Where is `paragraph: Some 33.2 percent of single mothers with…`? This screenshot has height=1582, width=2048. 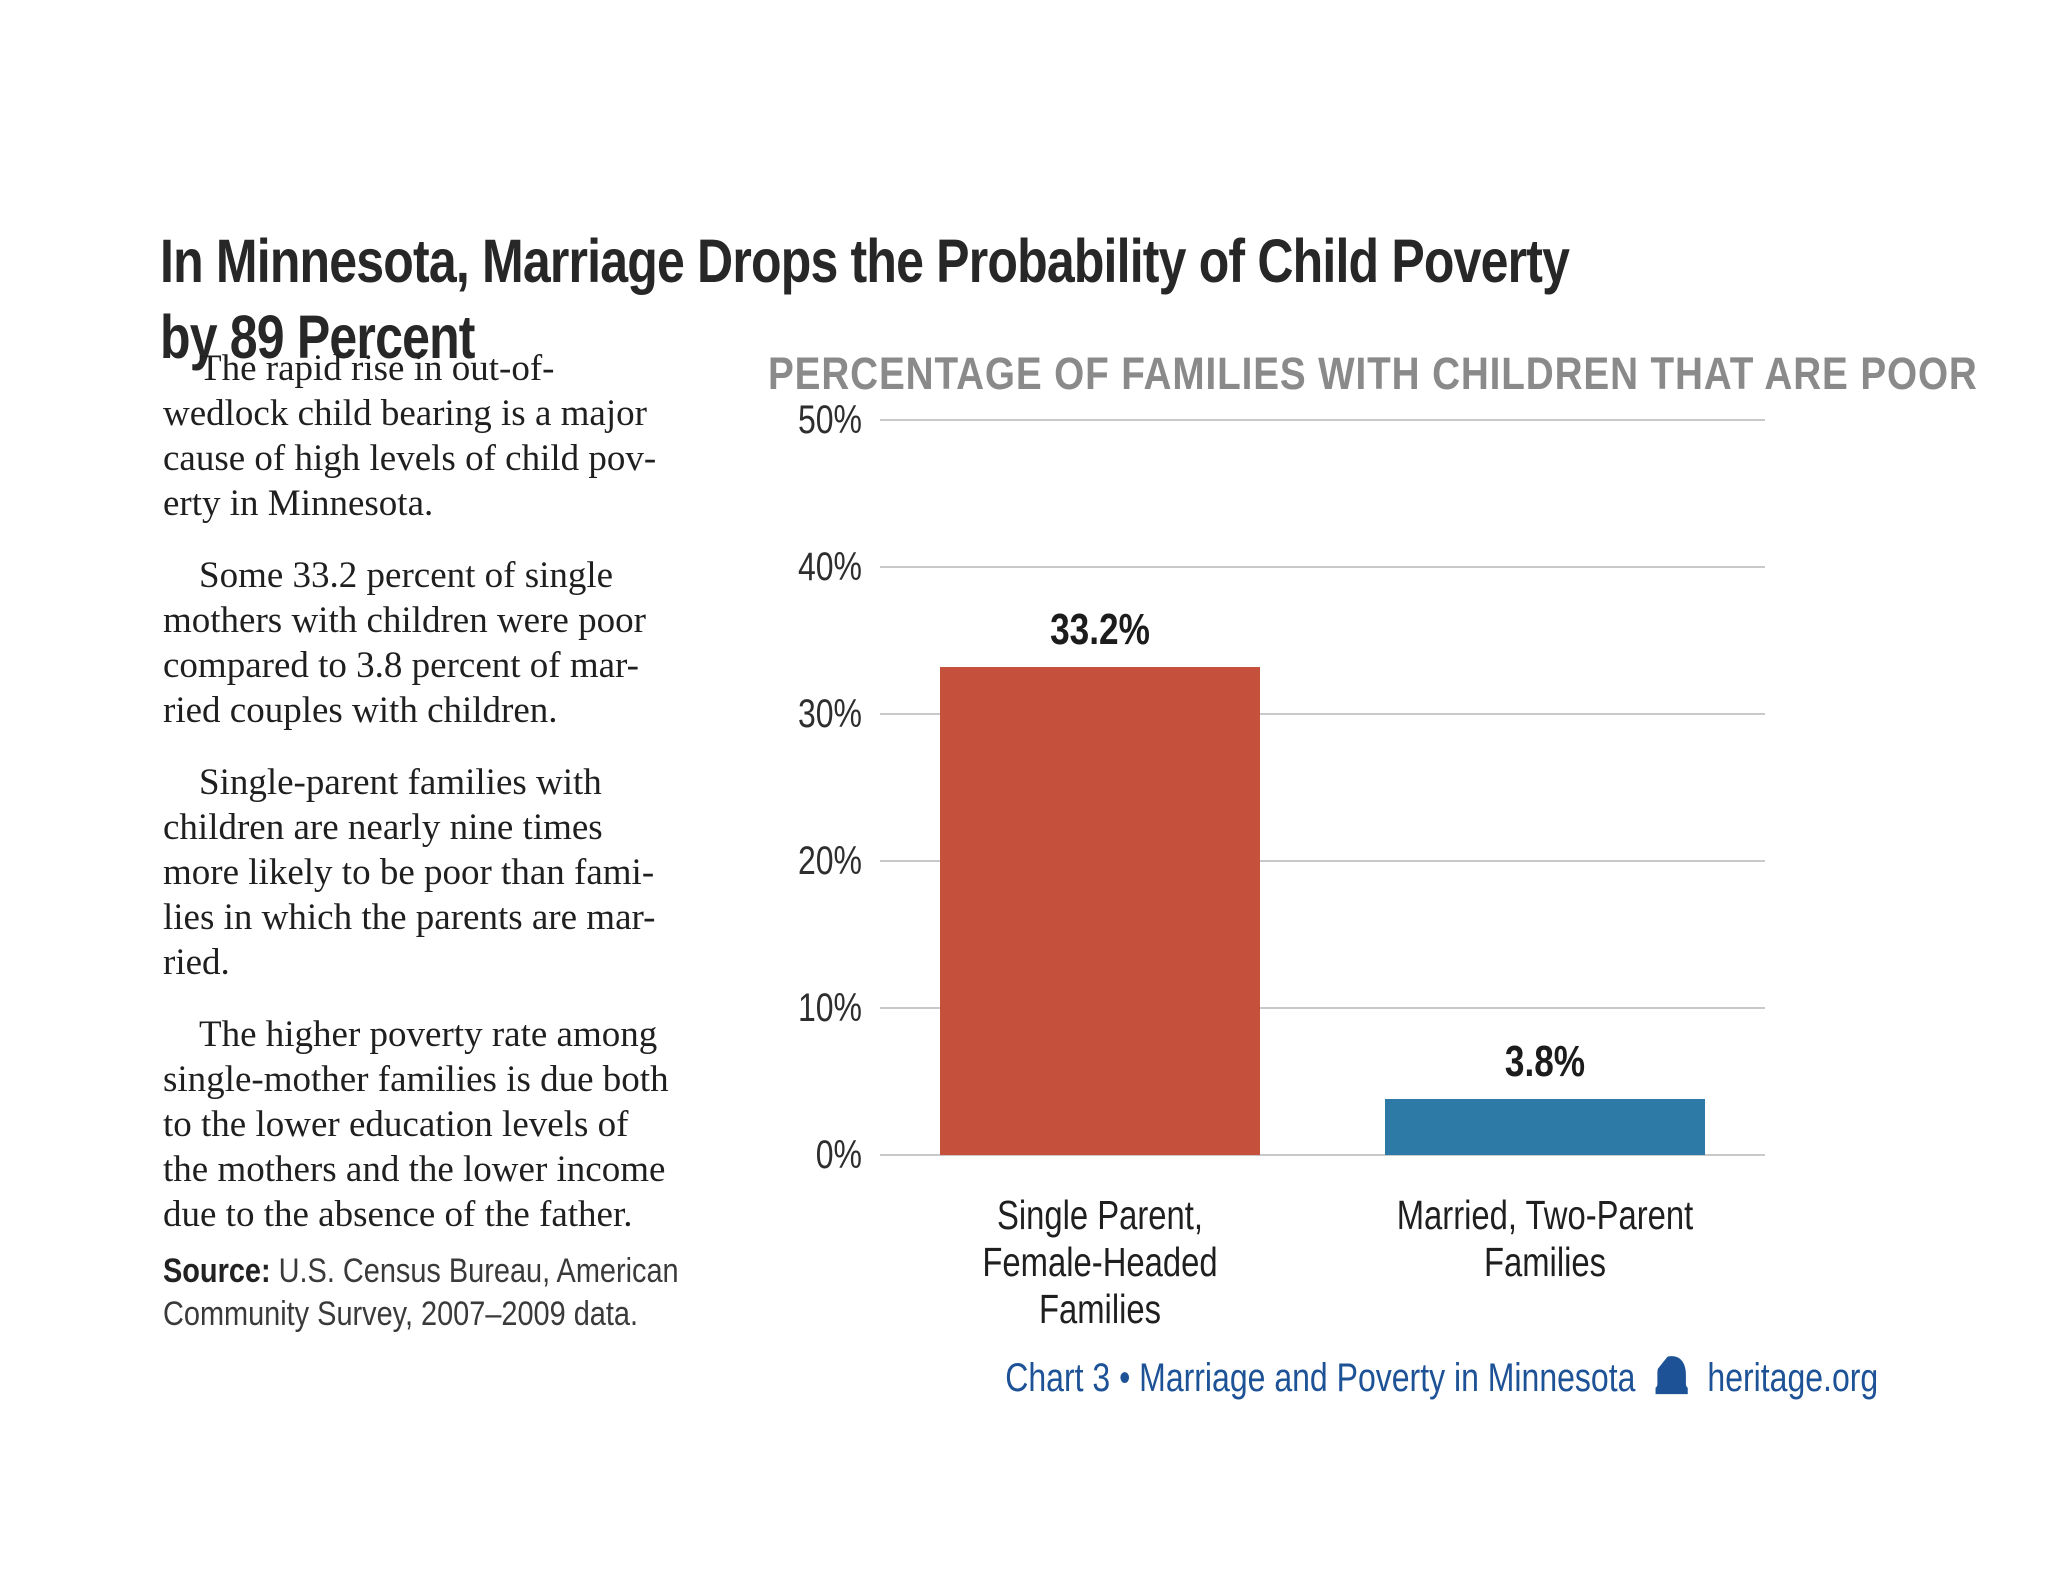 paragraph: Some 33.2 percent of single mothers with… is located at coordinates (404, 643).